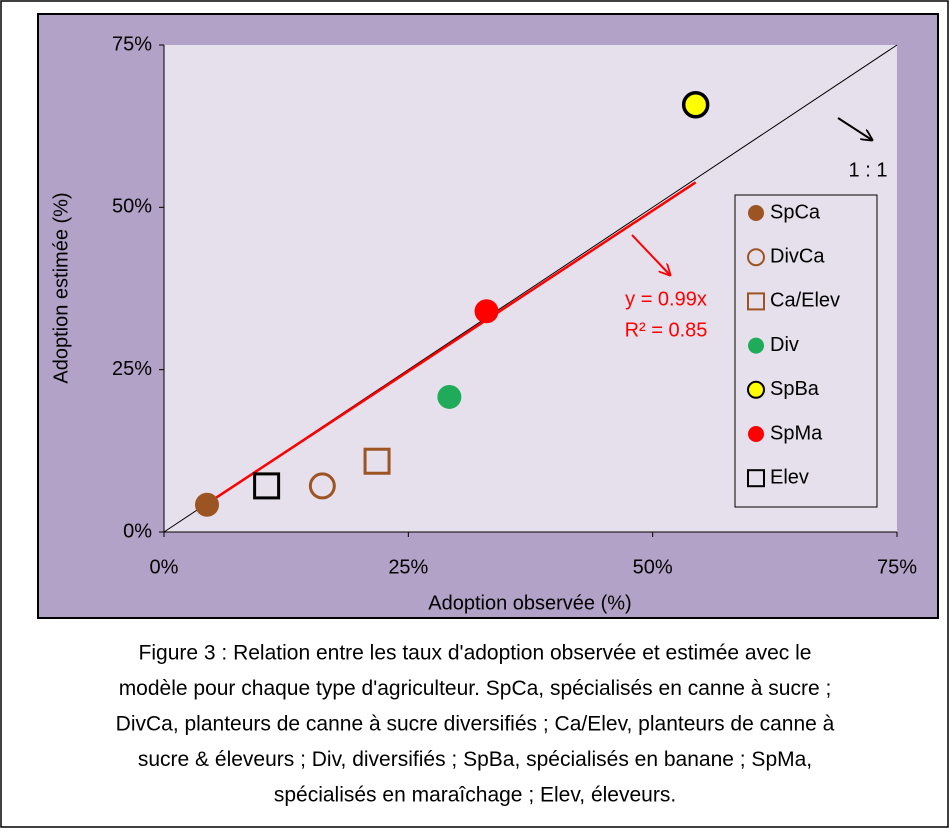  I want to click on legend-label: DivCa, so click(797, 256).